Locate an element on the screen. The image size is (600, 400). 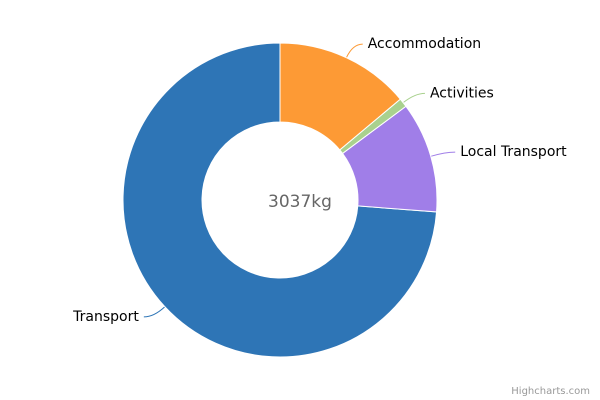
data-label: Accommodation is located at coordinates (424, 44).